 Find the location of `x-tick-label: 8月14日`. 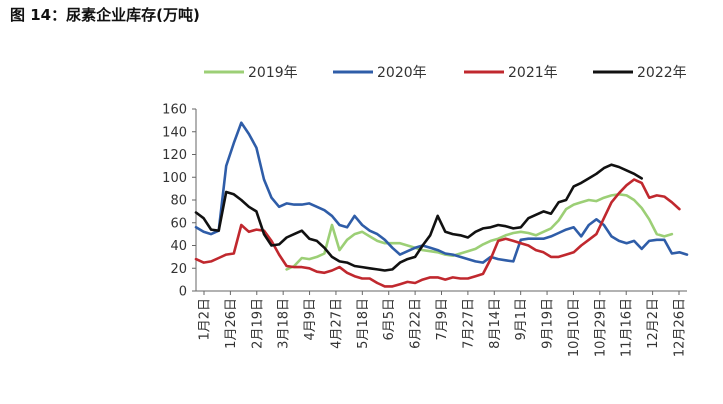

x-tick-label: 8月14日 is located at coordinates (495, 323).